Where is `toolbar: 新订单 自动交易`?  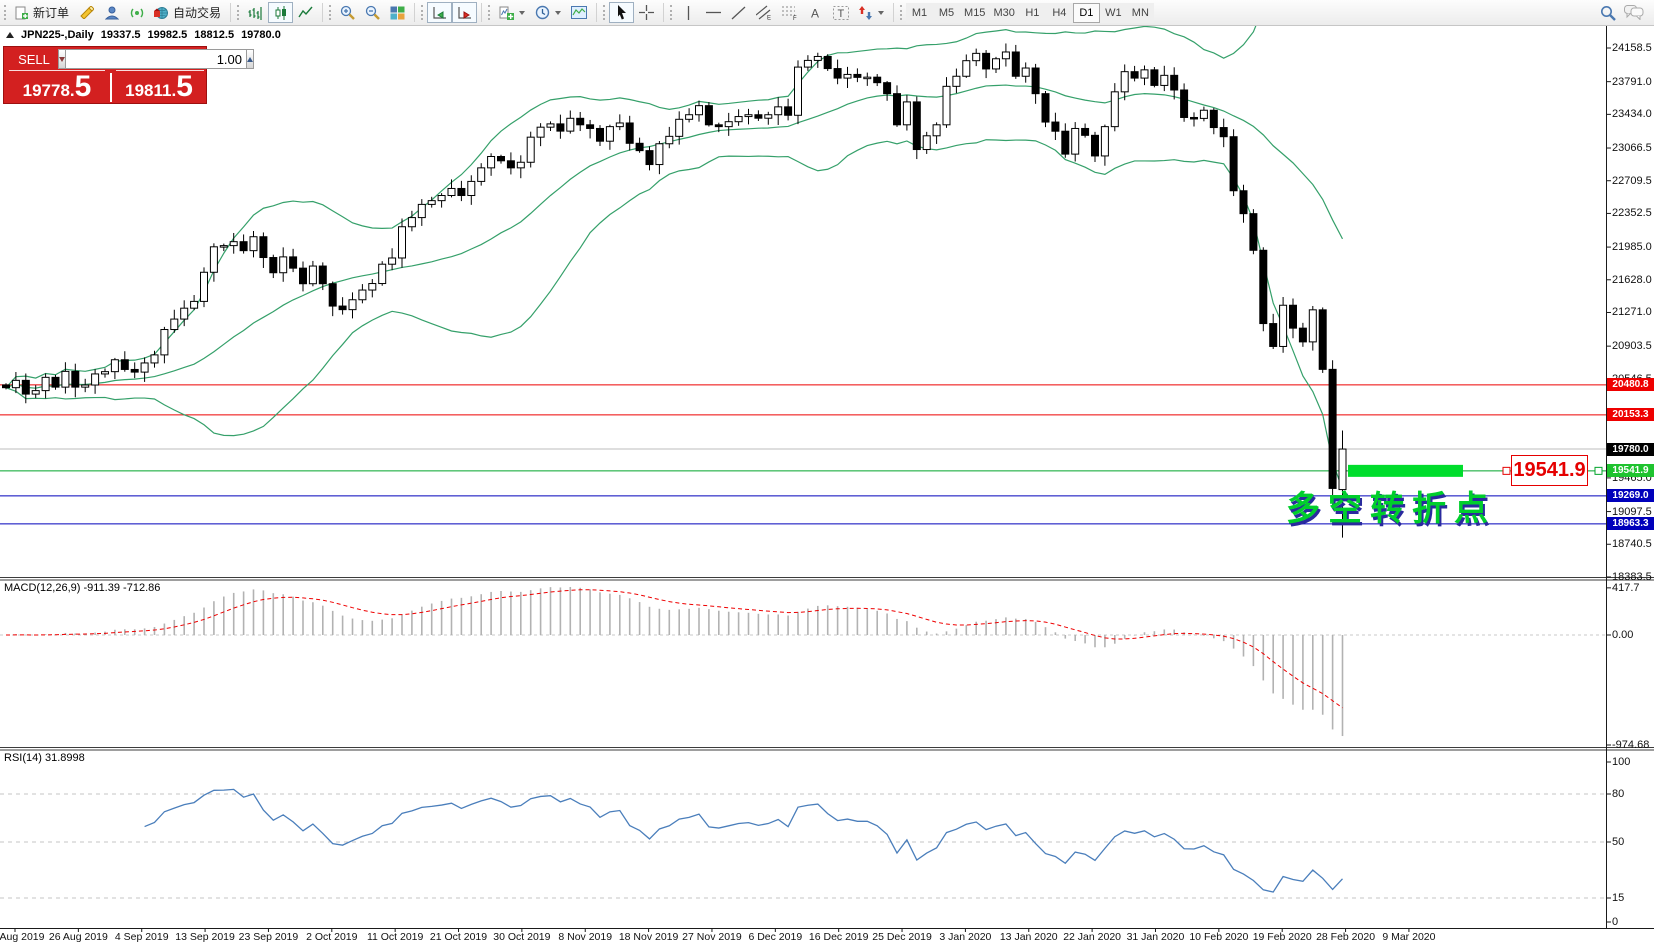 toolbar: 新订单 自动交易 is located at coordinates (827, 13).